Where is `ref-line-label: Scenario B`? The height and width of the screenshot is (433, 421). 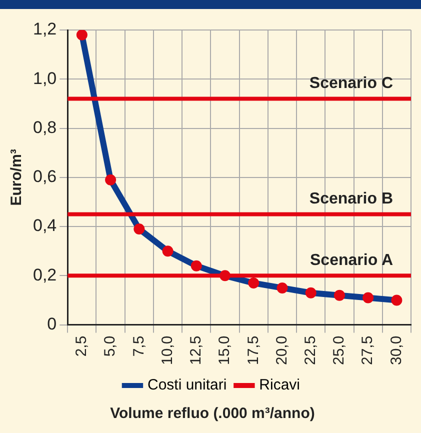
ref-line-label: Scenario B is located at coordinates (351, 199).